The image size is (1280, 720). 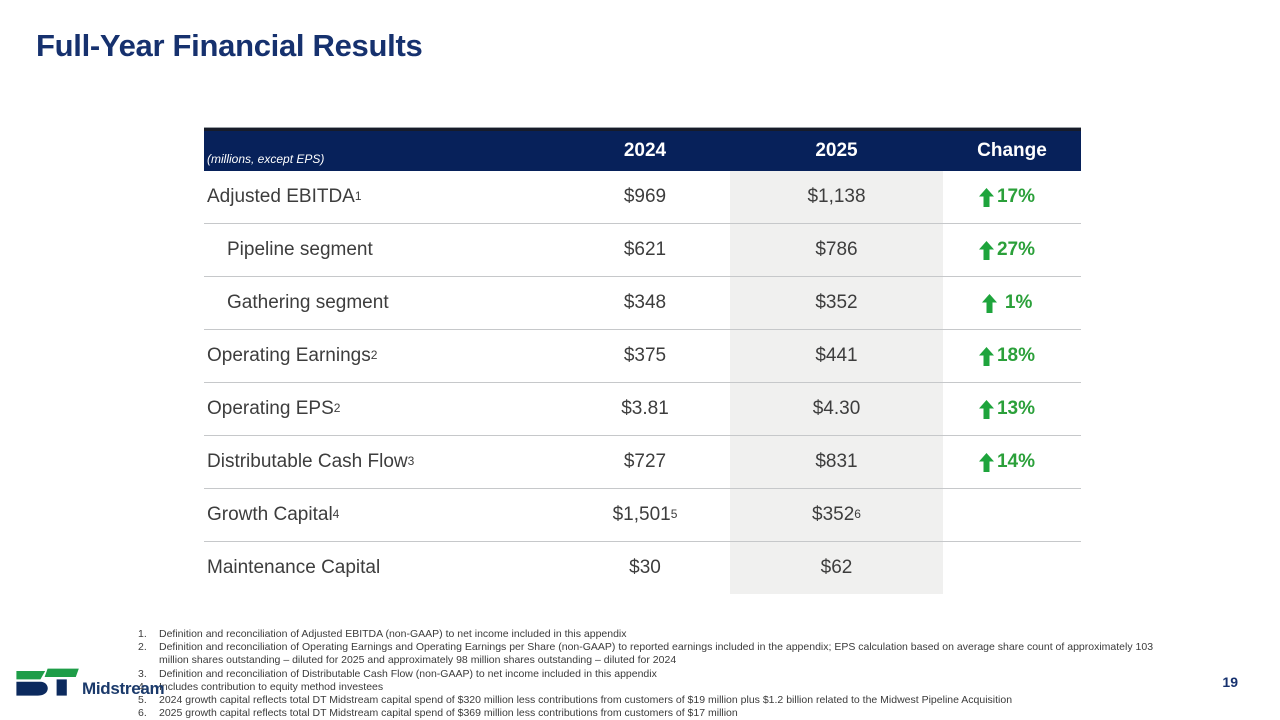 What do you see at coordinates (300, 249) in the screenshot?
I see `row-label: Pipeline segment` at bounding box center [300, 249].